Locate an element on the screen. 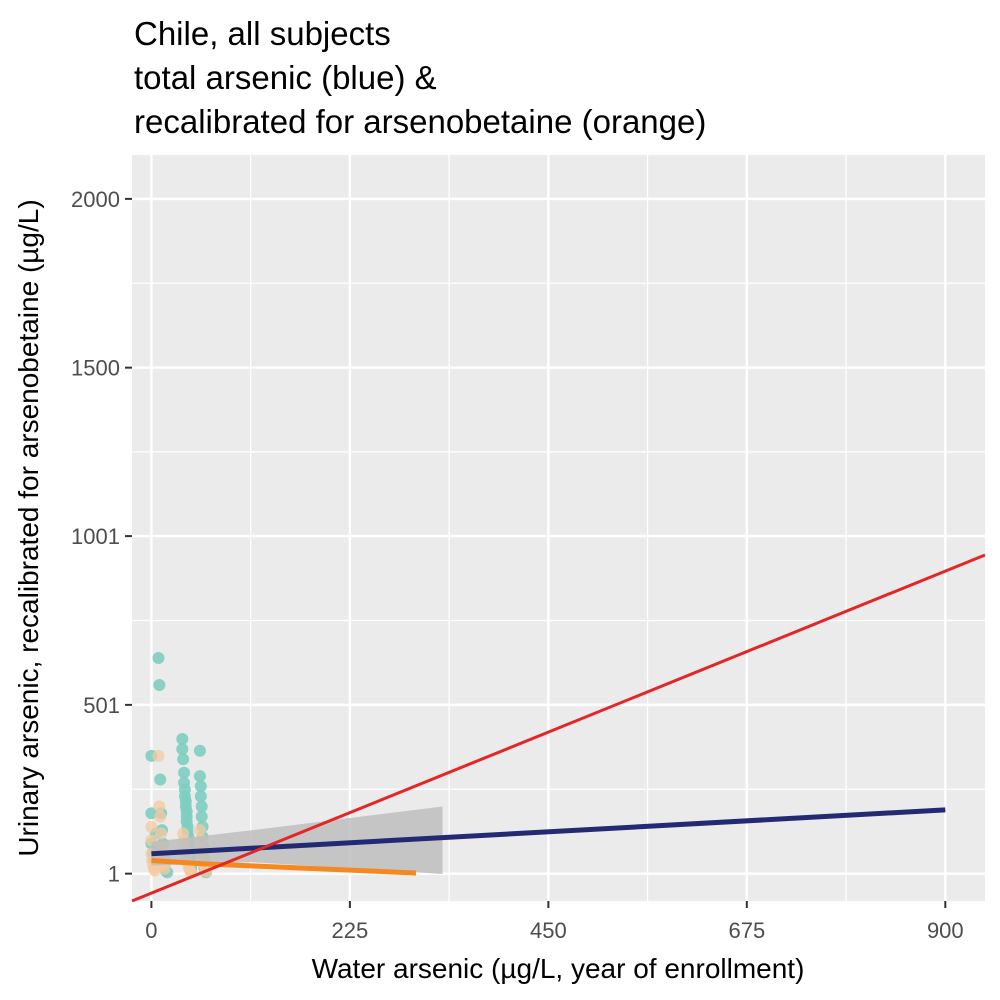 The height and width of the screenshot is (1000, 1000). x-tick-label: 0 is located at coordinates (151, 930).